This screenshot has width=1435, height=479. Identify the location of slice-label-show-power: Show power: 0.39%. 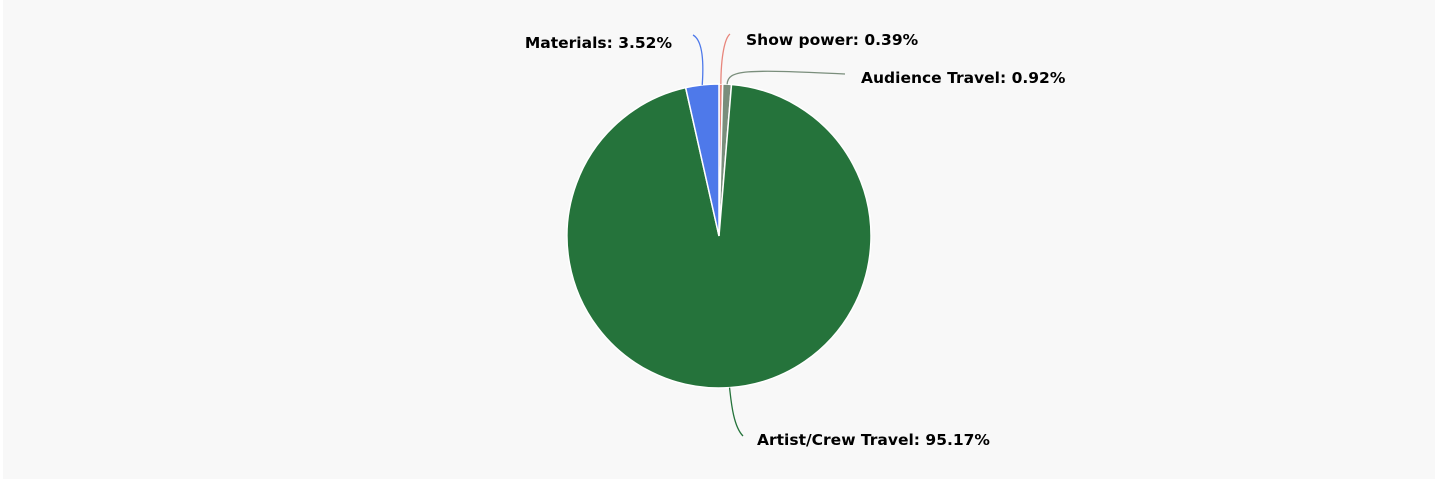
(832, 40).